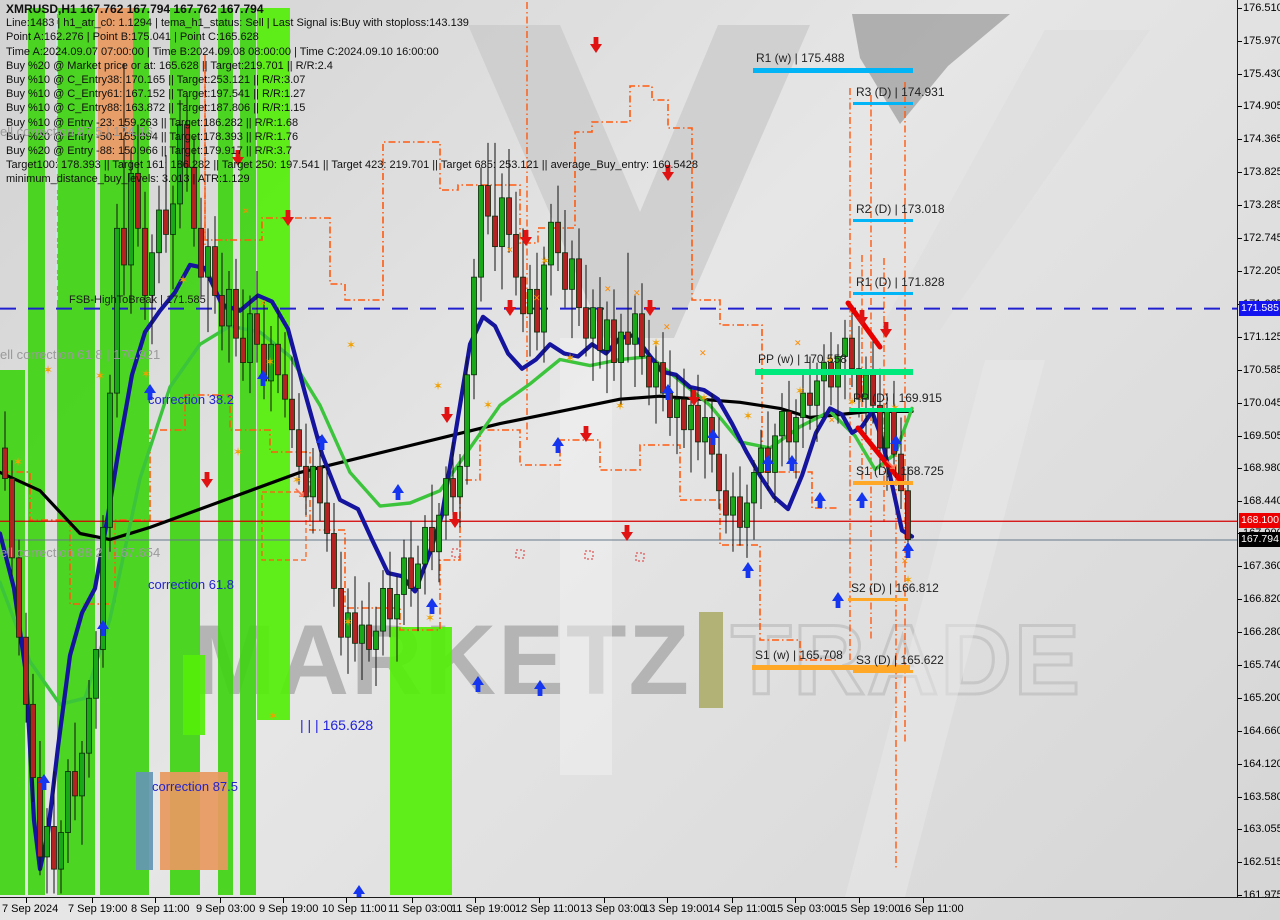 The image size is (1280, 920). Describe the element at coordinates (586, 434) in the screenshot. I see `sell-arrow-icon` at that location.